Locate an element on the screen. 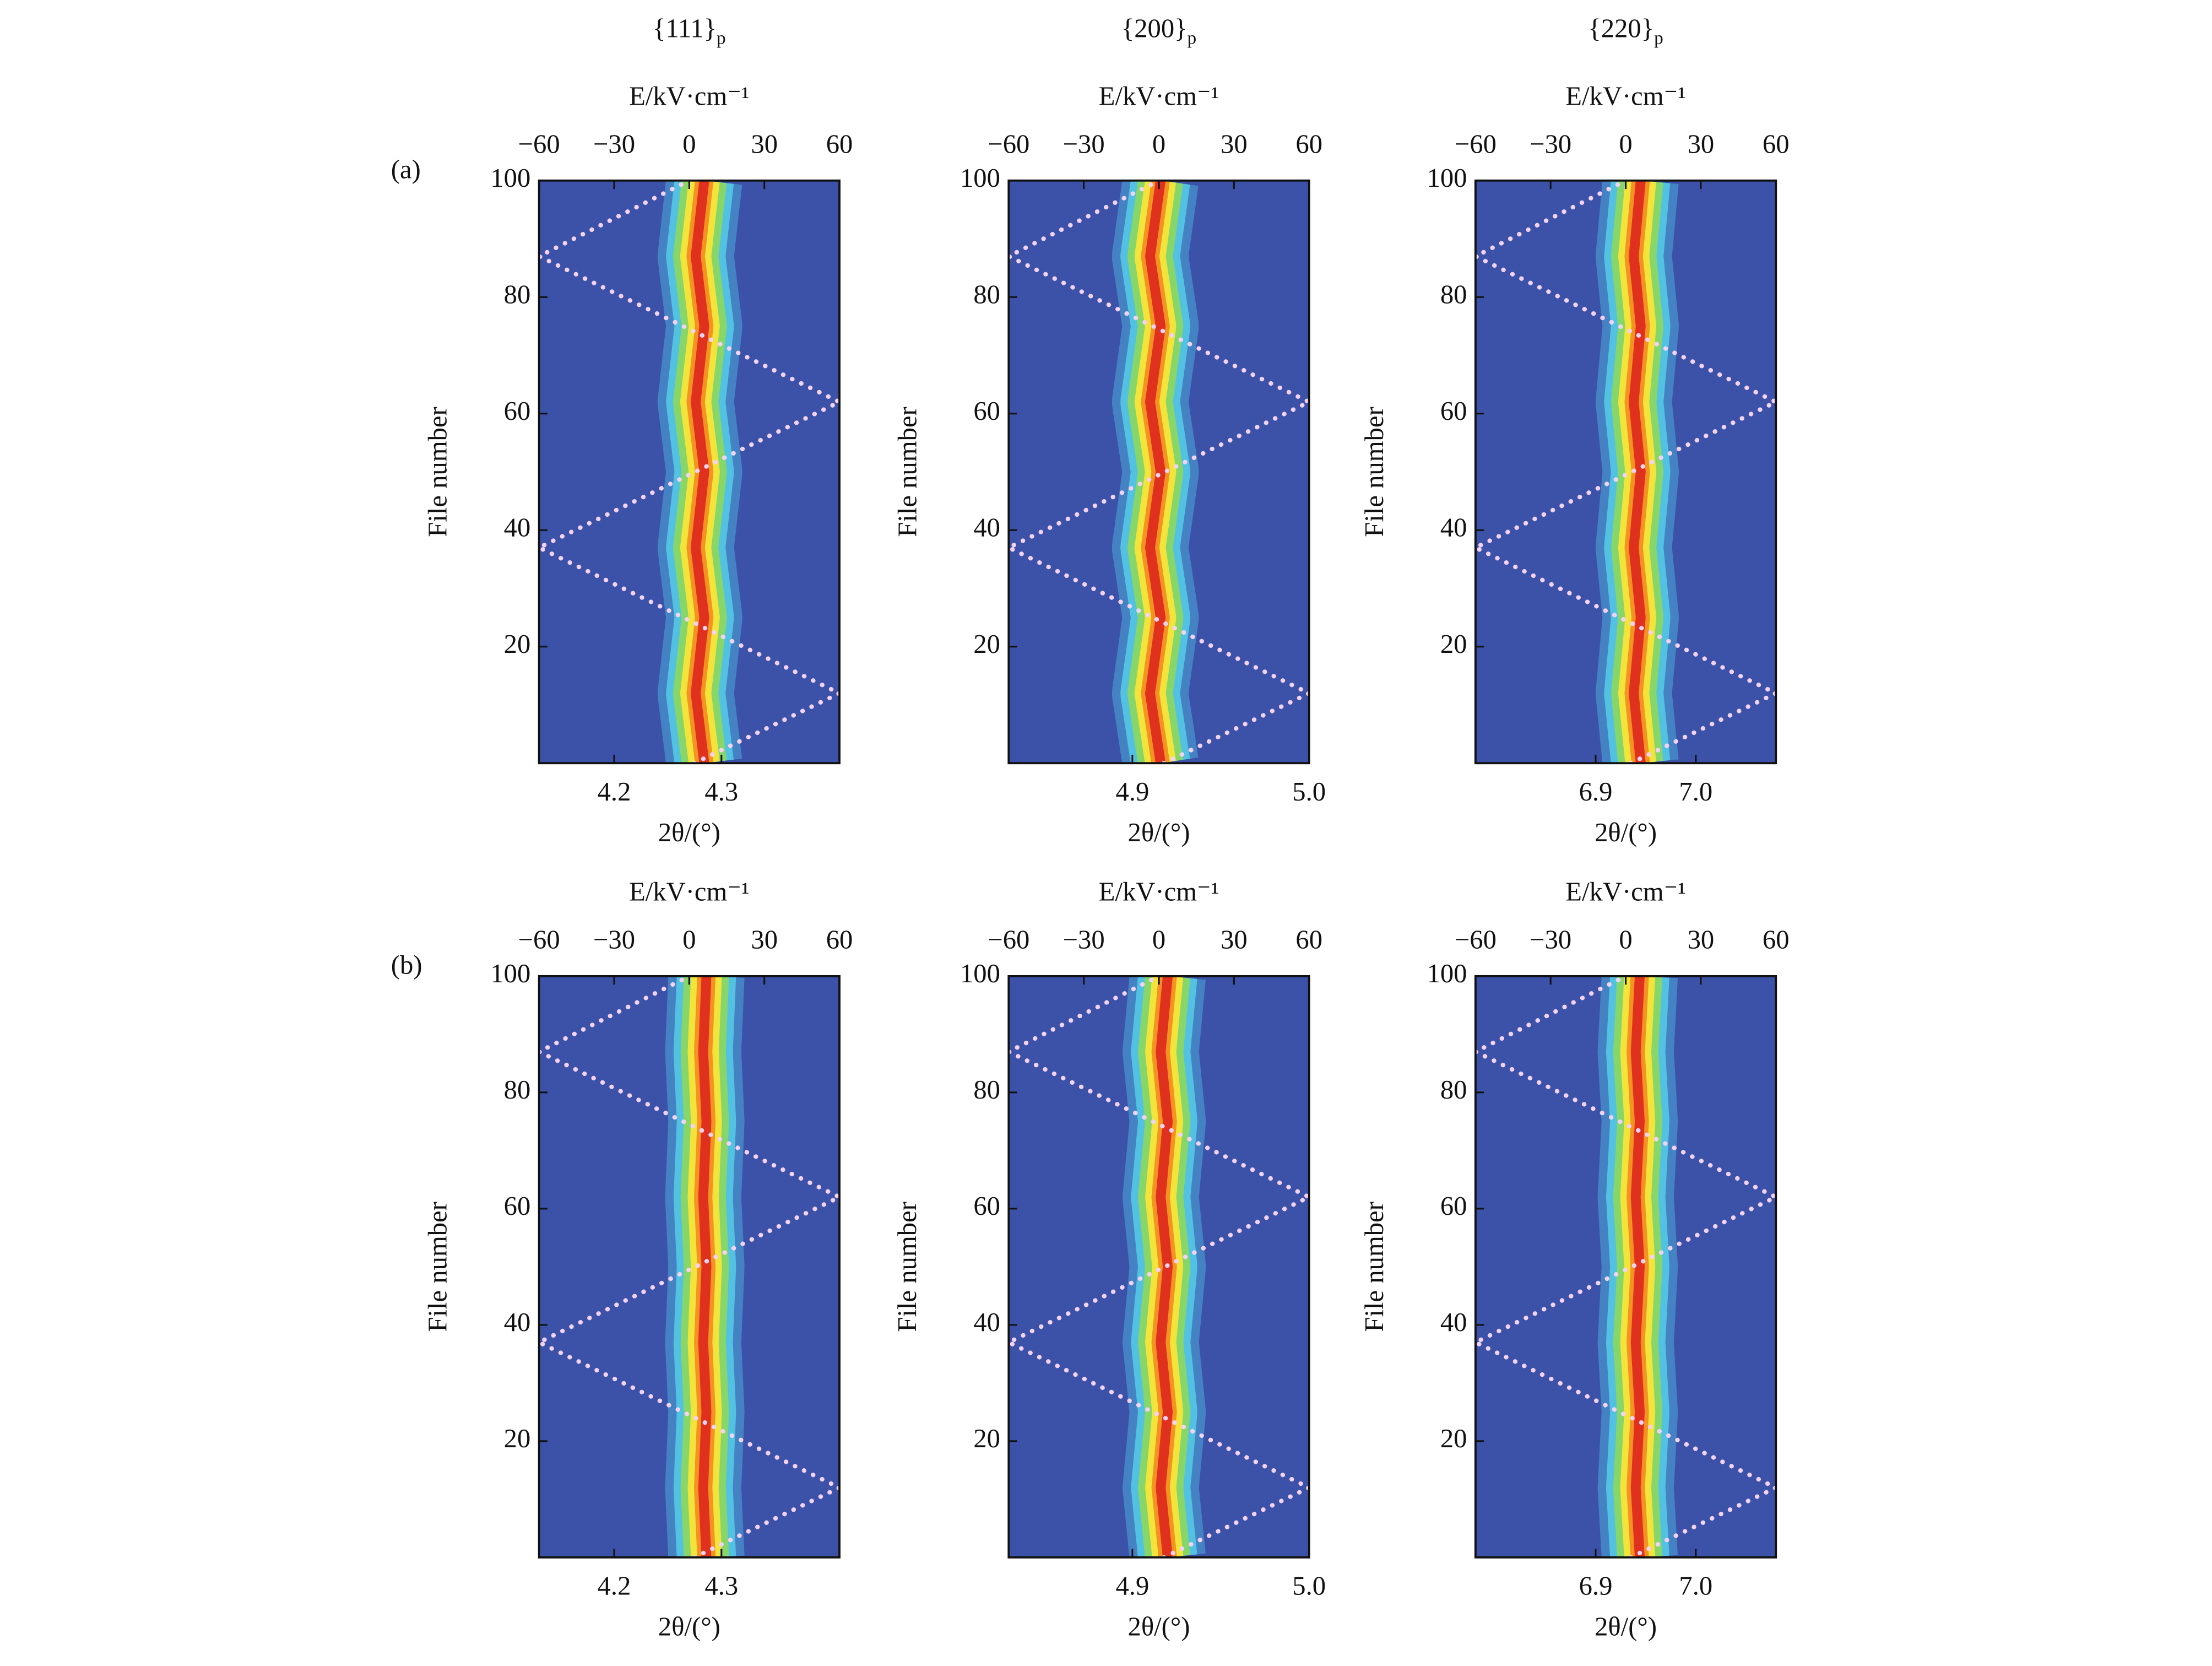  panel-label: (b) is located at coordinates (406, 965).